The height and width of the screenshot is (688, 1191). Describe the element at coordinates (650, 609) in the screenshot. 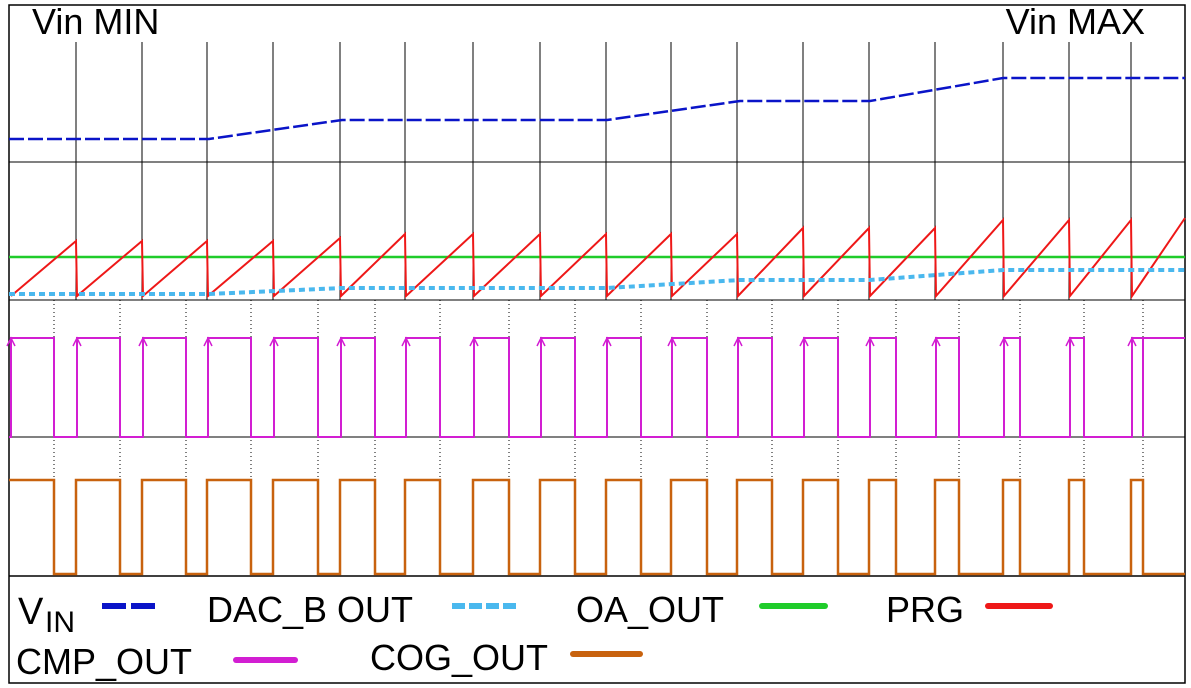

I see `legend-label-oa-out: OA_OUT` at that location.